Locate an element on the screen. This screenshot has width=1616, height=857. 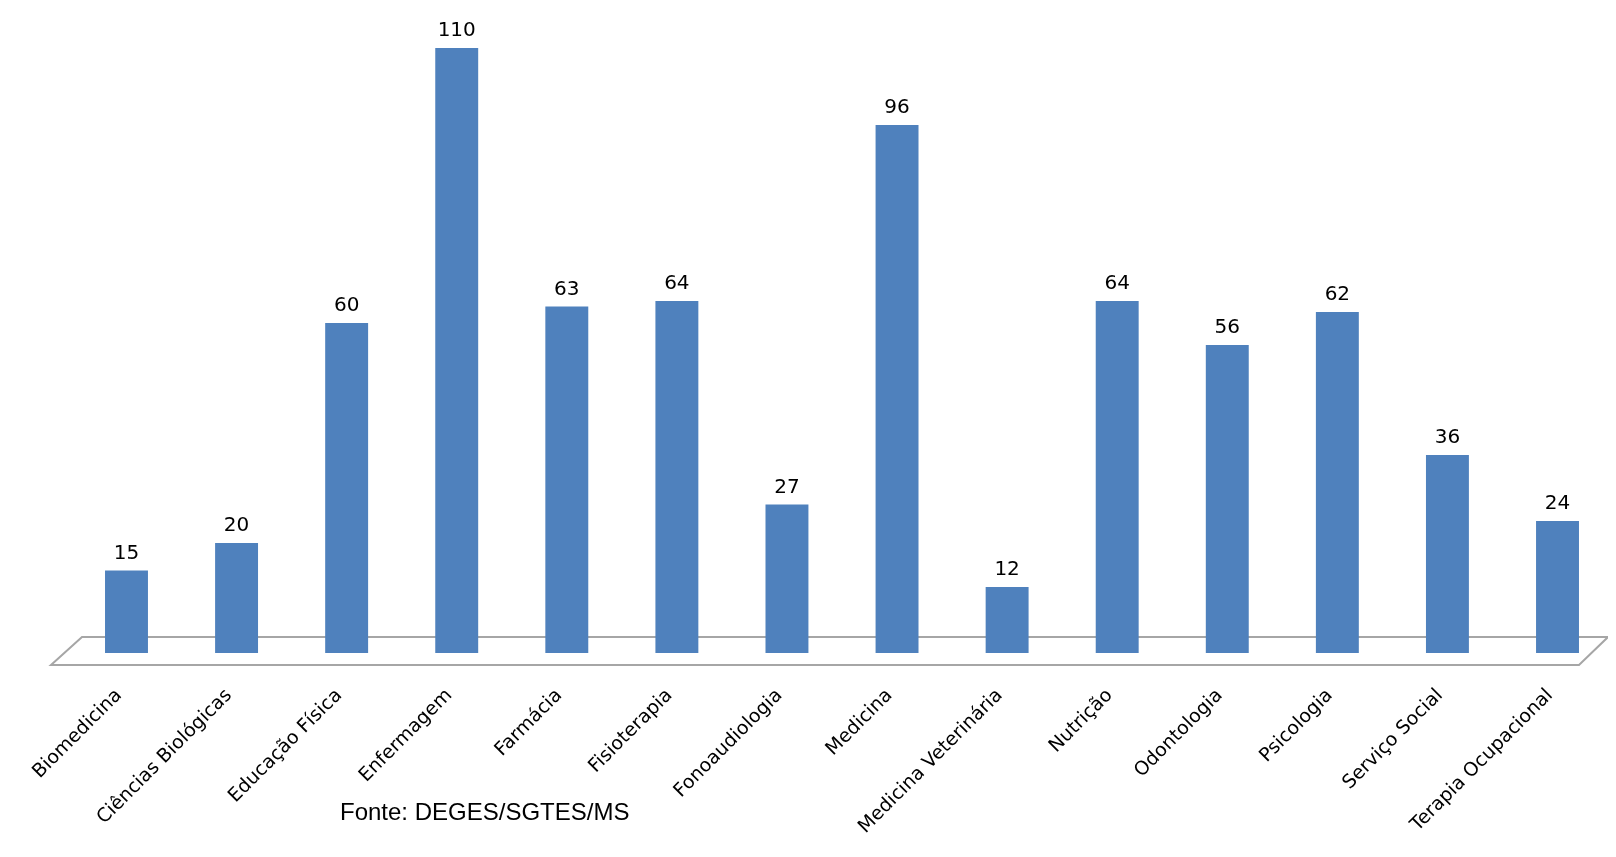
data-label: 62 is located at coordinates (1337, 293).